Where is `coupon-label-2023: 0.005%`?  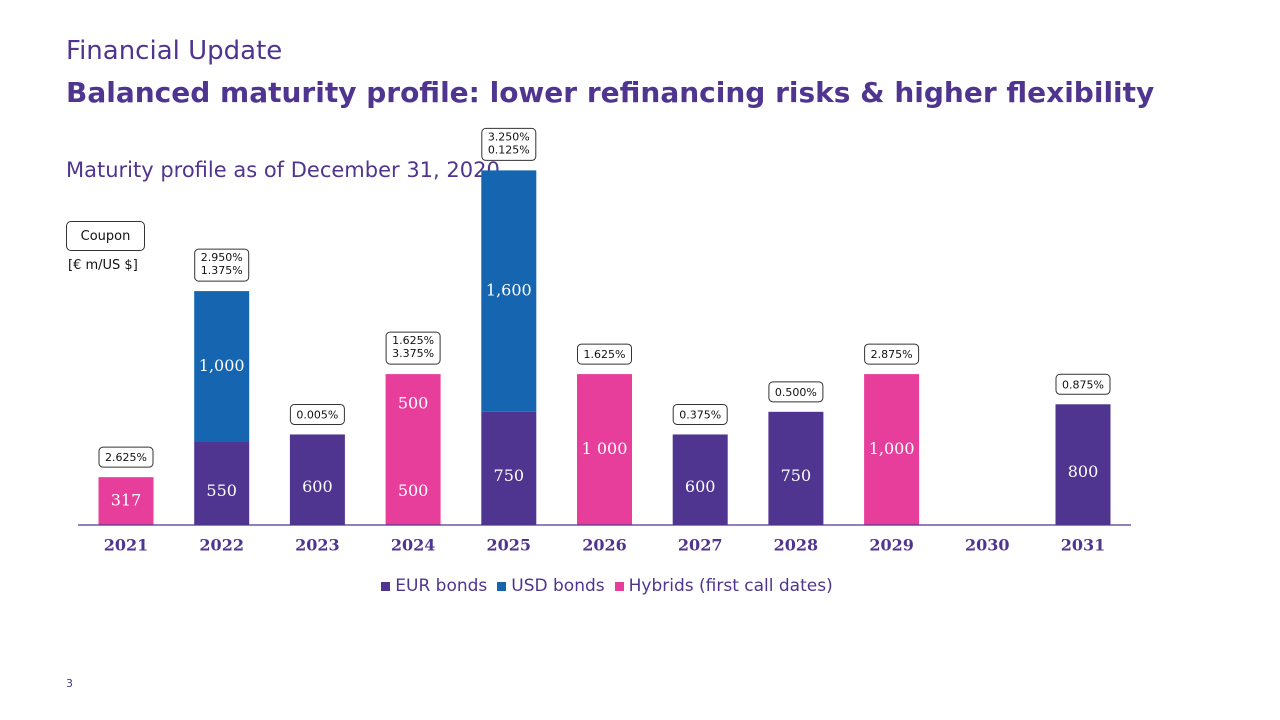 coupon-label-2023: 0.005% is located at coordinates (317, 414).